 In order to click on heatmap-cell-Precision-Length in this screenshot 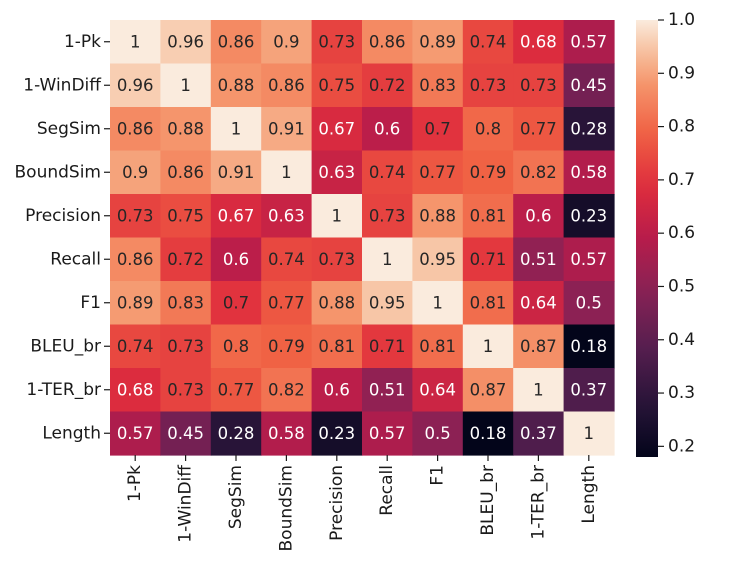, I will do `click(589, 216)`.